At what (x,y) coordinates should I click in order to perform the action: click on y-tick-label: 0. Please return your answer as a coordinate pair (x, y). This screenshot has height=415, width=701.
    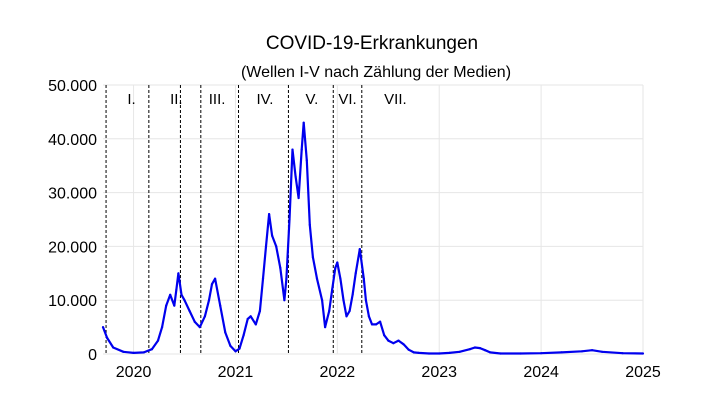
    Looking at the image, I should click on (92, 355).